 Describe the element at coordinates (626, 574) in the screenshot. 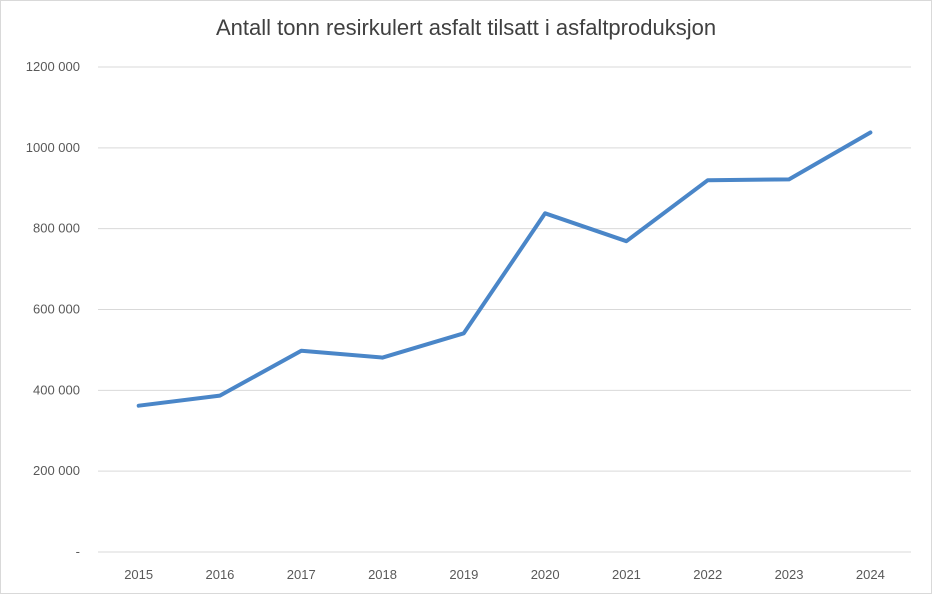

I see `x-tick-label: 2021` at that location.